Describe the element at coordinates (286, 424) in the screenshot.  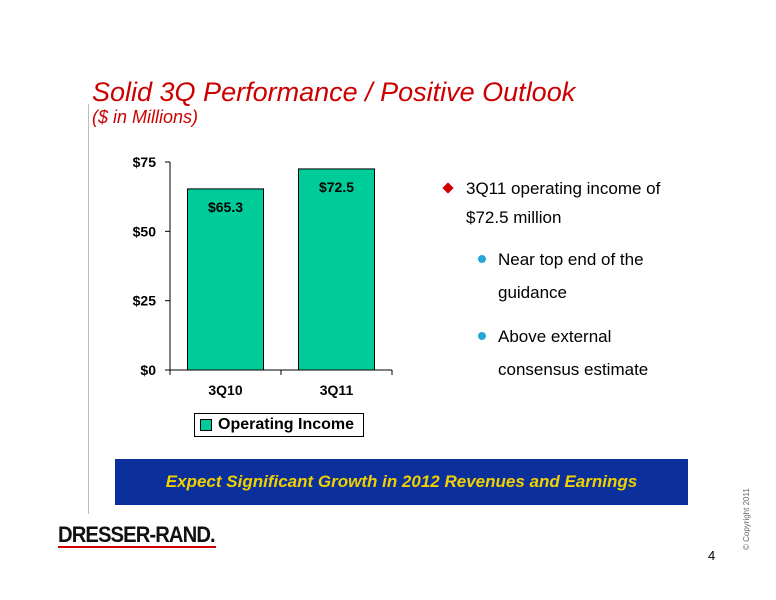
I see `legend-label: Operating Income` at that location.